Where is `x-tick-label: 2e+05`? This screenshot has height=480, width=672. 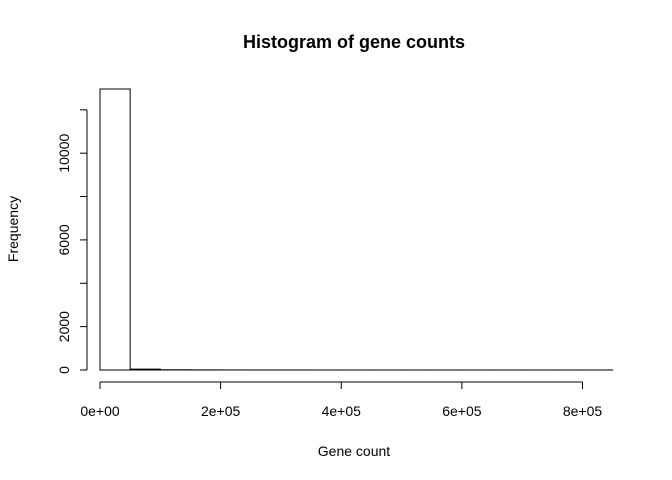 x-tick-label: 2e+05 is located at coordinates (221, 411).